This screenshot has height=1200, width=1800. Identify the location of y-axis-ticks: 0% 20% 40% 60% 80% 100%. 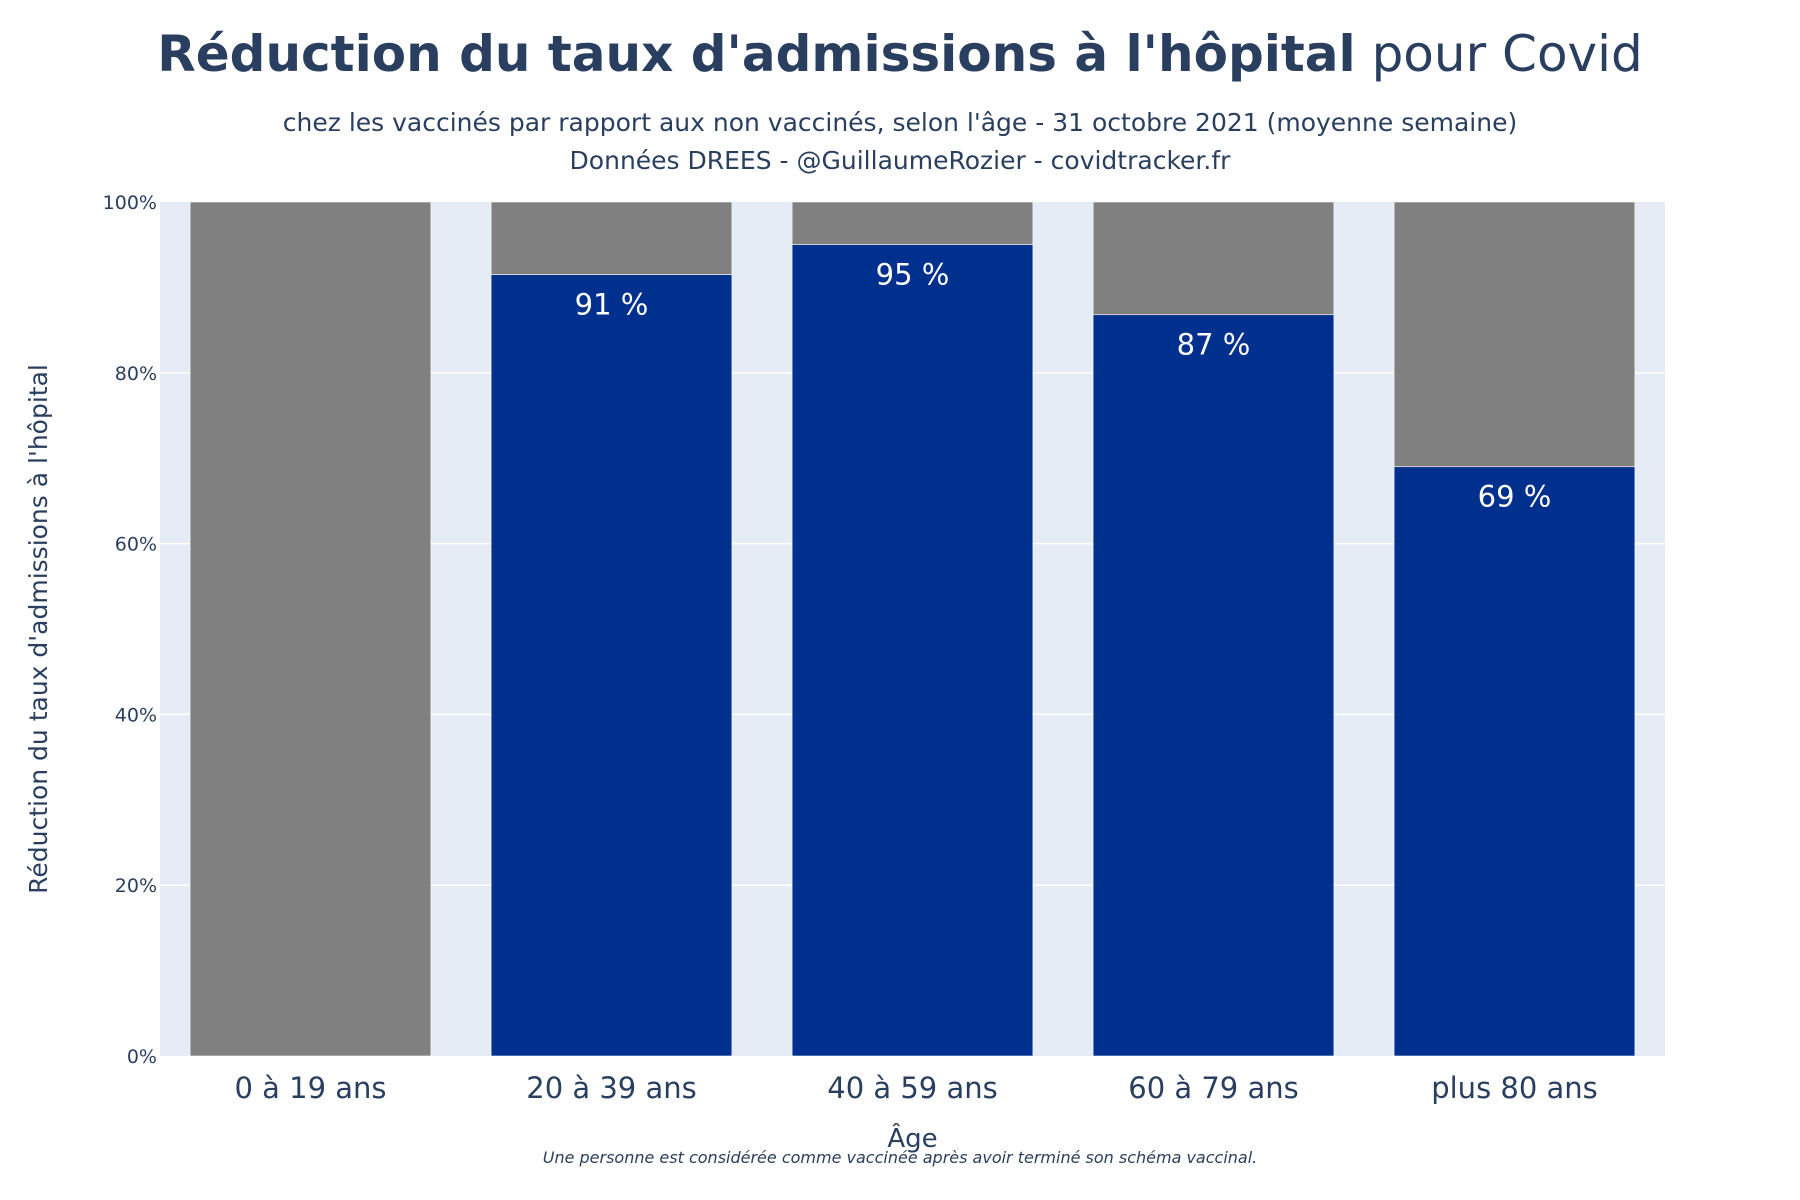
(130, 630).